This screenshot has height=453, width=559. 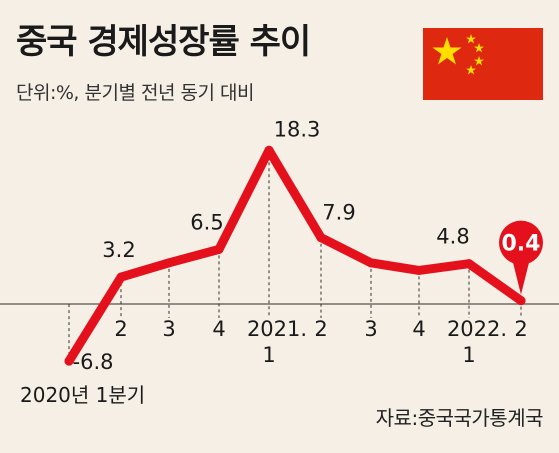 I want to click on china-flag-icon, so click(x=483, y=64).